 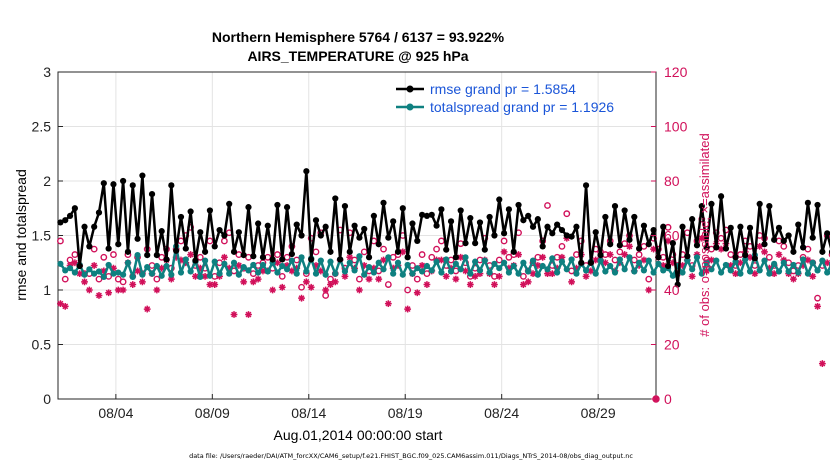 What do you see at coordinates (47, 181) in the screenshot?
I see `y-tick-label-left: 2` at bounding box center [47, 181].